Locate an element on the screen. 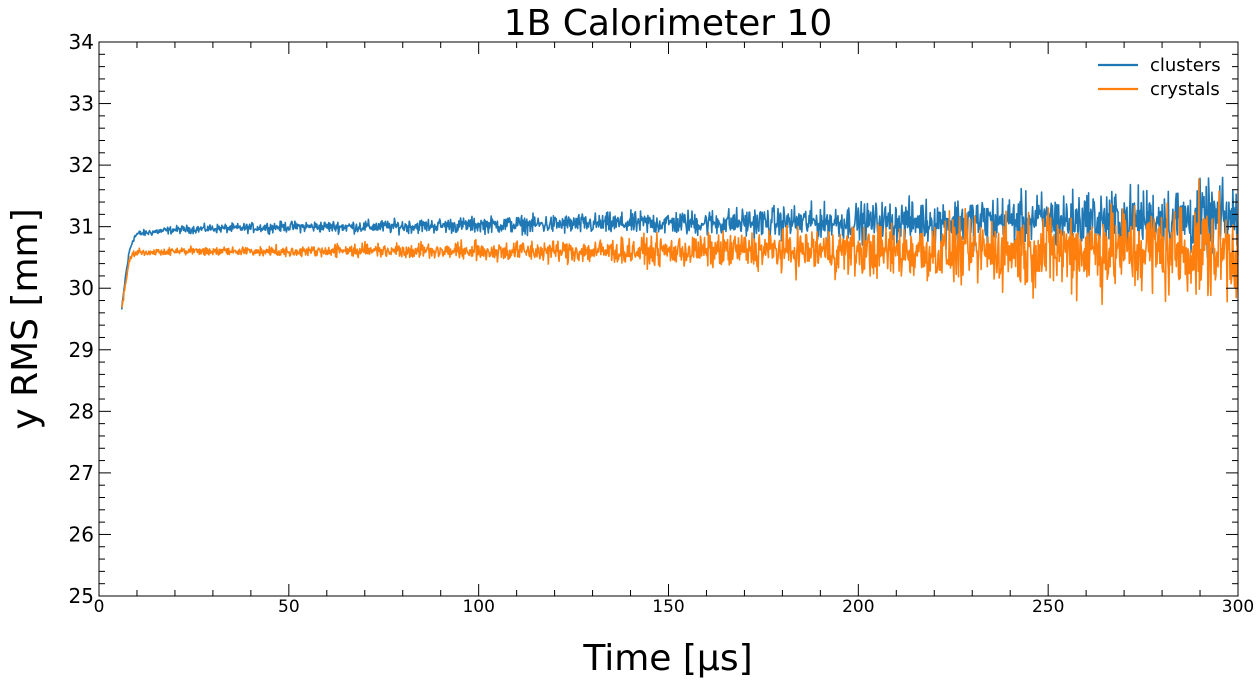 This screenshot has width=1258, height=685. y-tick-label: 26 is located at coordinates (81, 534).